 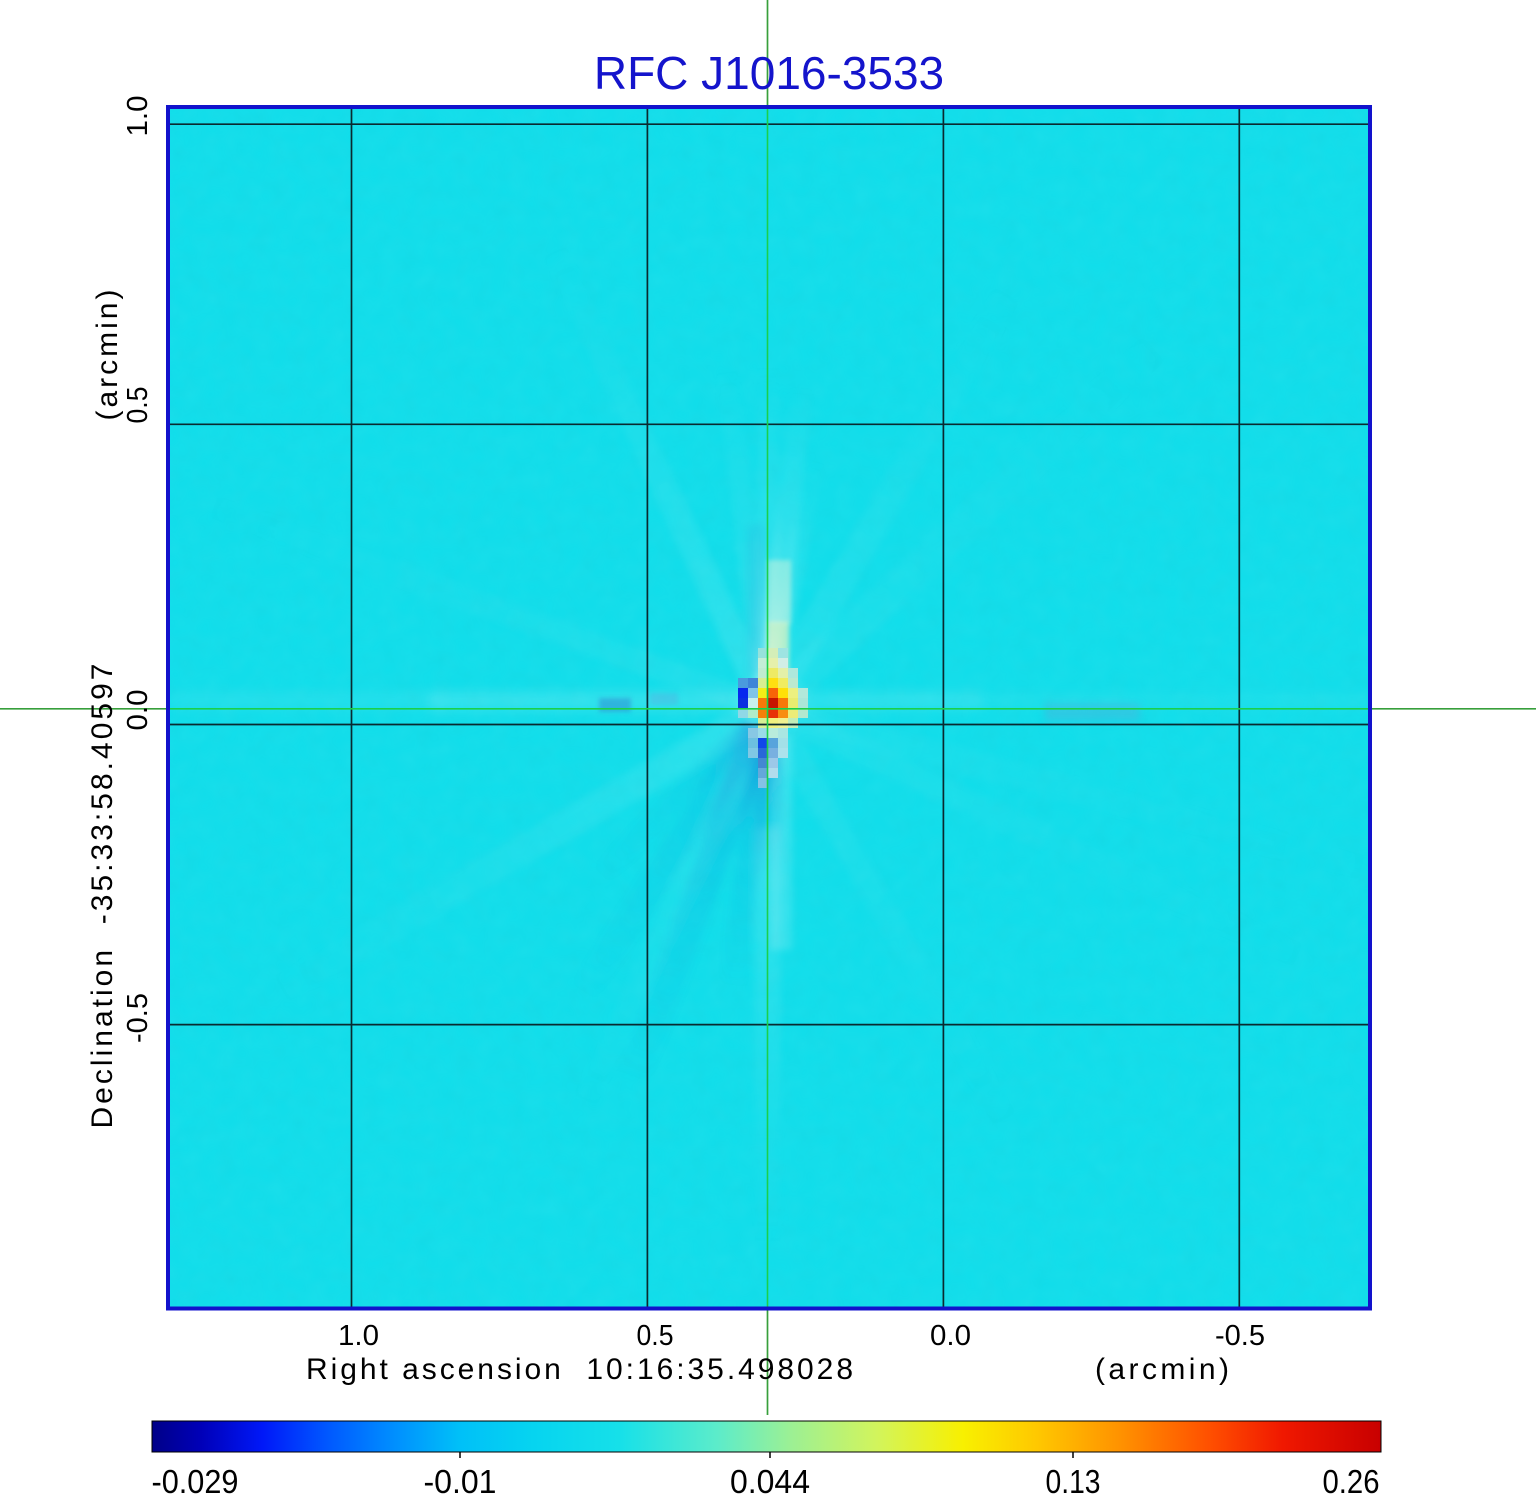 What do you see at coordinates (1351, 1481) in the screenshot?
I see `svg-text: 0.26` at bounding box center [1351, 1481].